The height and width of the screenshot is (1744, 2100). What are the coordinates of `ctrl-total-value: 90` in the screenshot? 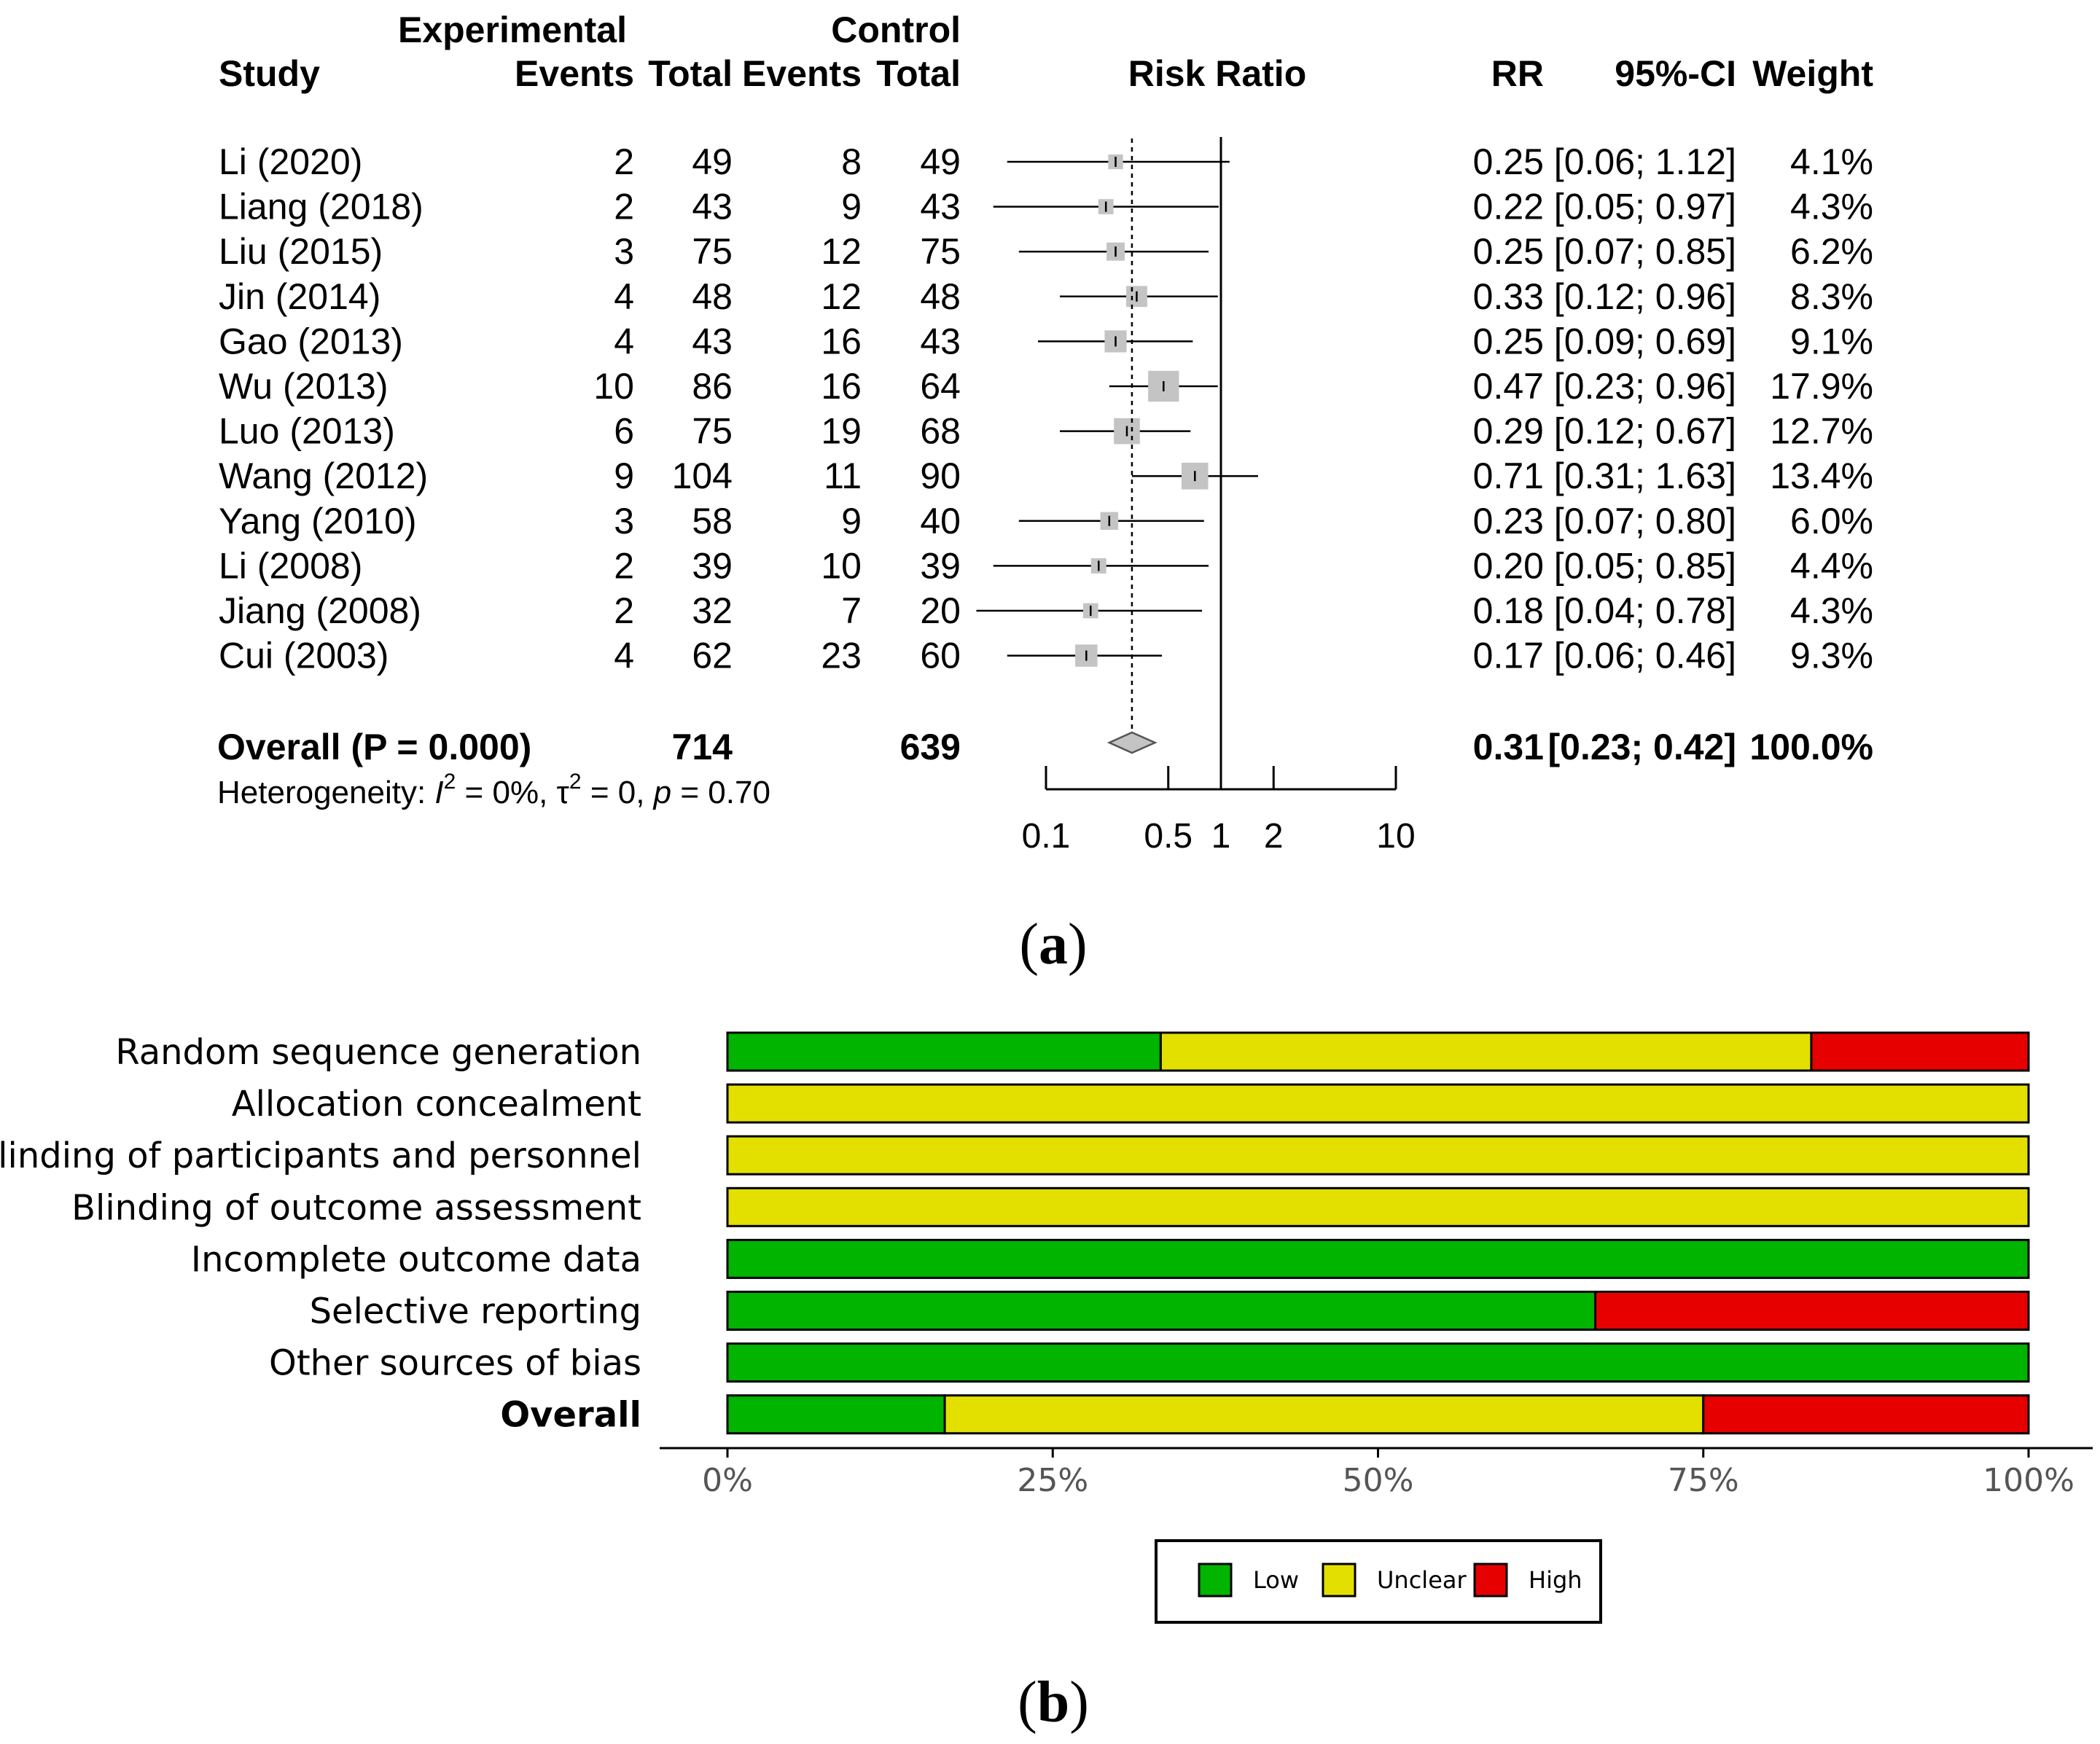 It's located at (940, 475).